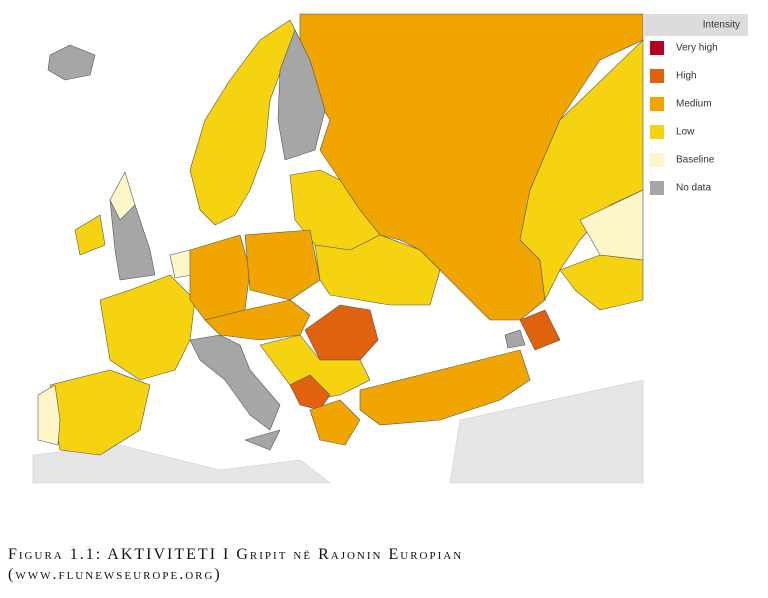 This screenshot has width=768, height=598. Describe the element at coordinates (445, 387) in the screenshot. I see `turkey` at that location.